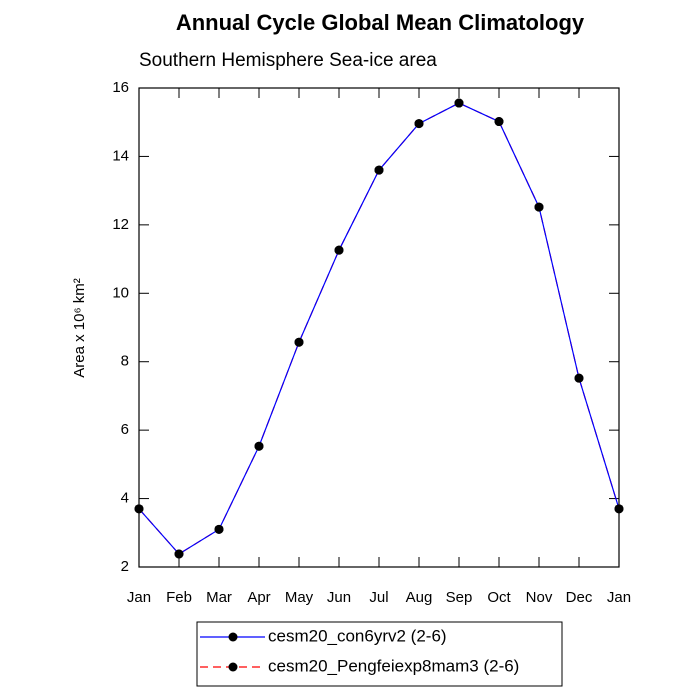 This screenshot has width=700, height=700. I want to click on legend-label: cesm20_Pengfeiexp8mam3 (2-6), so click(393, 665).